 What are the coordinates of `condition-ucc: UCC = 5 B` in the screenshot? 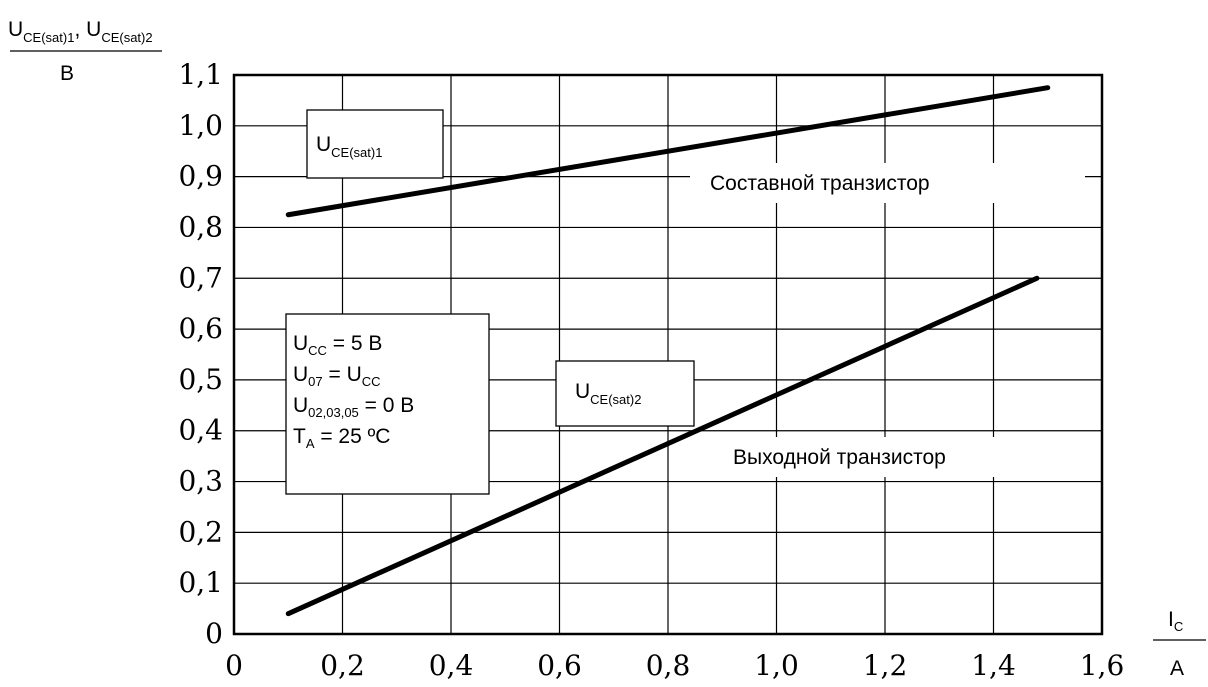 It's located at (337, 345).